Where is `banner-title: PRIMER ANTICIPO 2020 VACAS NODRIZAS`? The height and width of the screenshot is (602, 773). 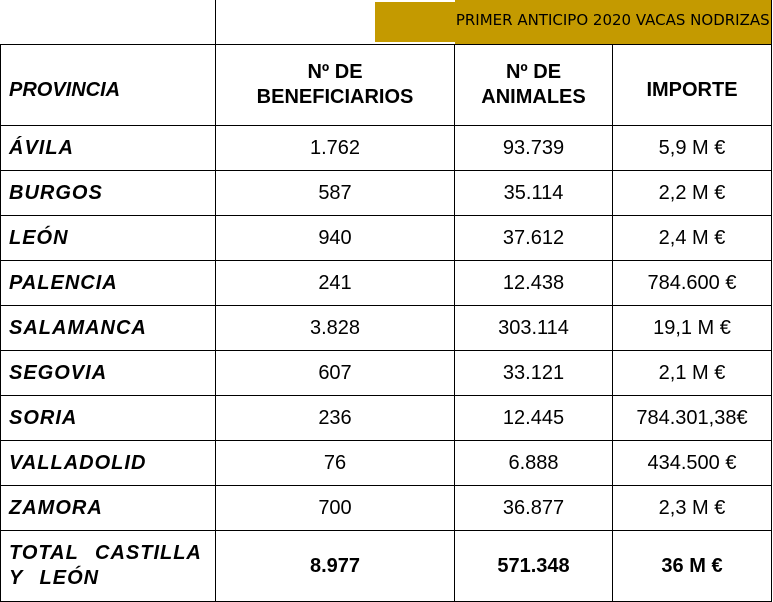 banner-title: PRIMER ANTICIPO 2020 VACAS NODRIZAS is located at coordinates (612, 20).